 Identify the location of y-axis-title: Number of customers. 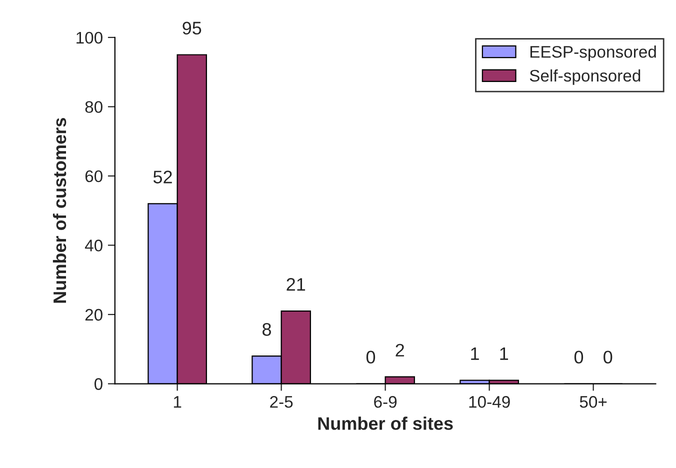
(59, 210).